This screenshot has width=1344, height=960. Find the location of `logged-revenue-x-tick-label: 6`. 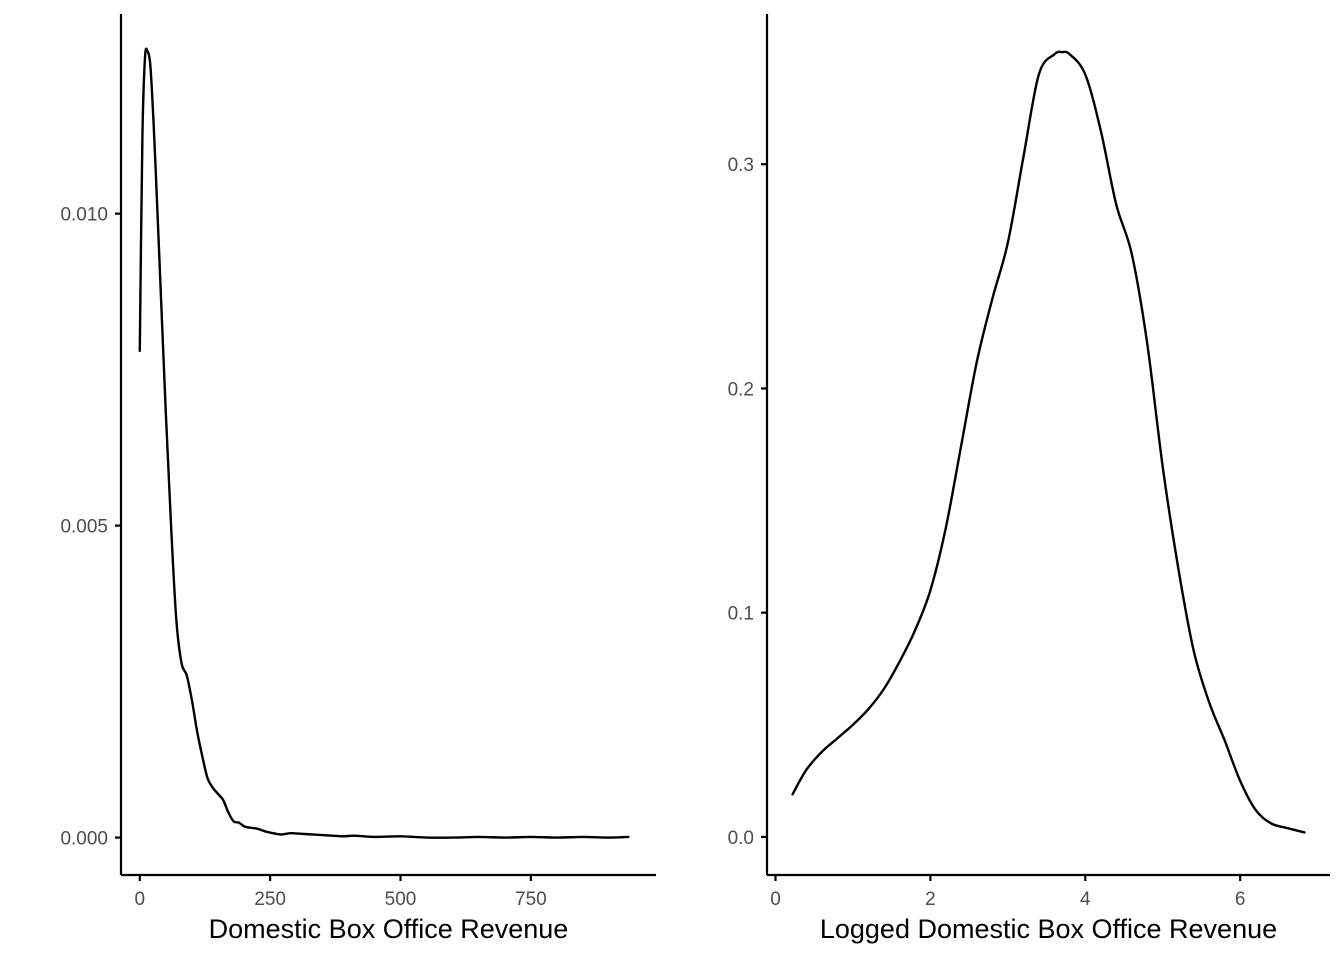

logged-revenue-x-tick-label: 6 is located at coordinates (1240, 899).